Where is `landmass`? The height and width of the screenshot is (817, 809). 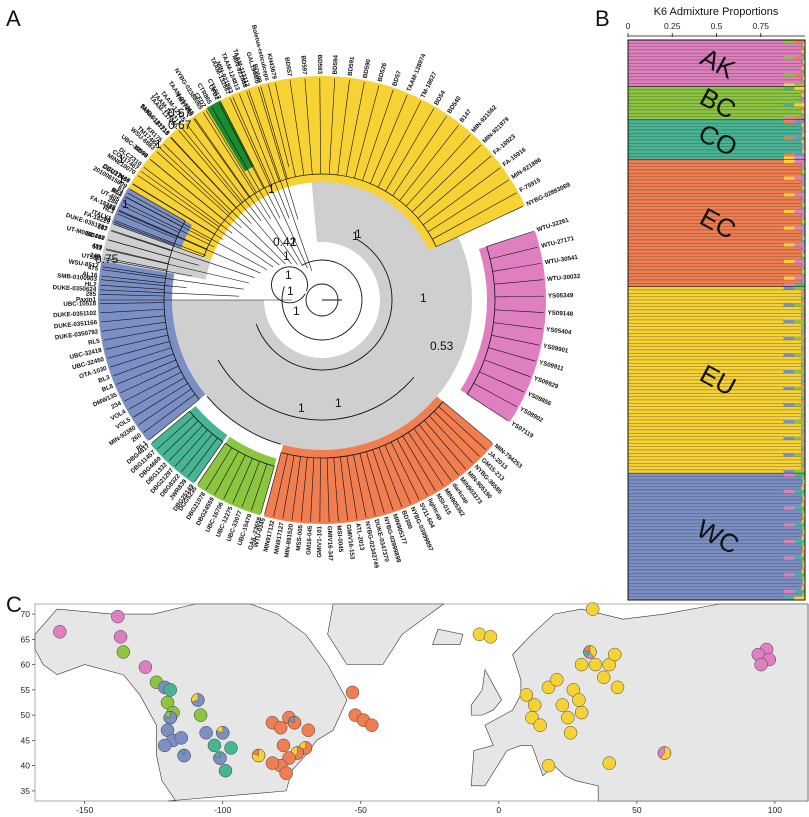 landmass is located at coordinates (486, 692).